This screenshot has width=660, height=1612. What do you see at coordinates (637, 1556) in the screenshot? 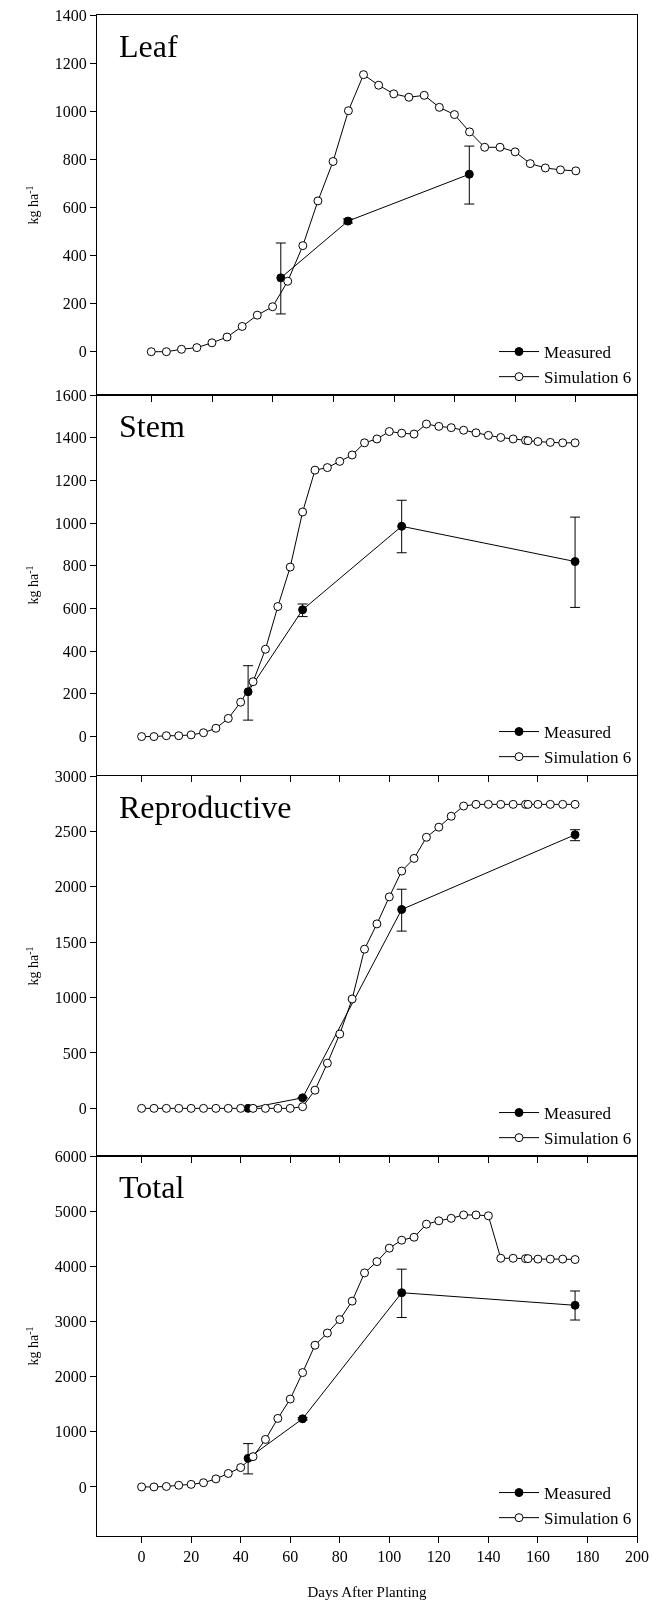
I see `x-tick-label: 200` at bounding box center [637, 1556].